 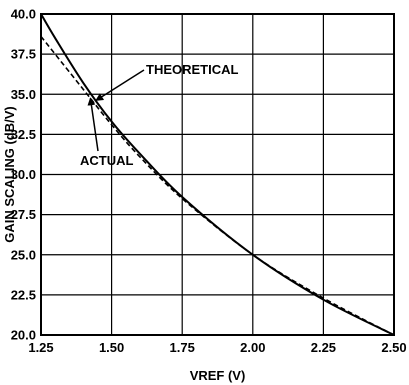 I want to click on x-tick-label: 2.00, so click(x=252, y=347).